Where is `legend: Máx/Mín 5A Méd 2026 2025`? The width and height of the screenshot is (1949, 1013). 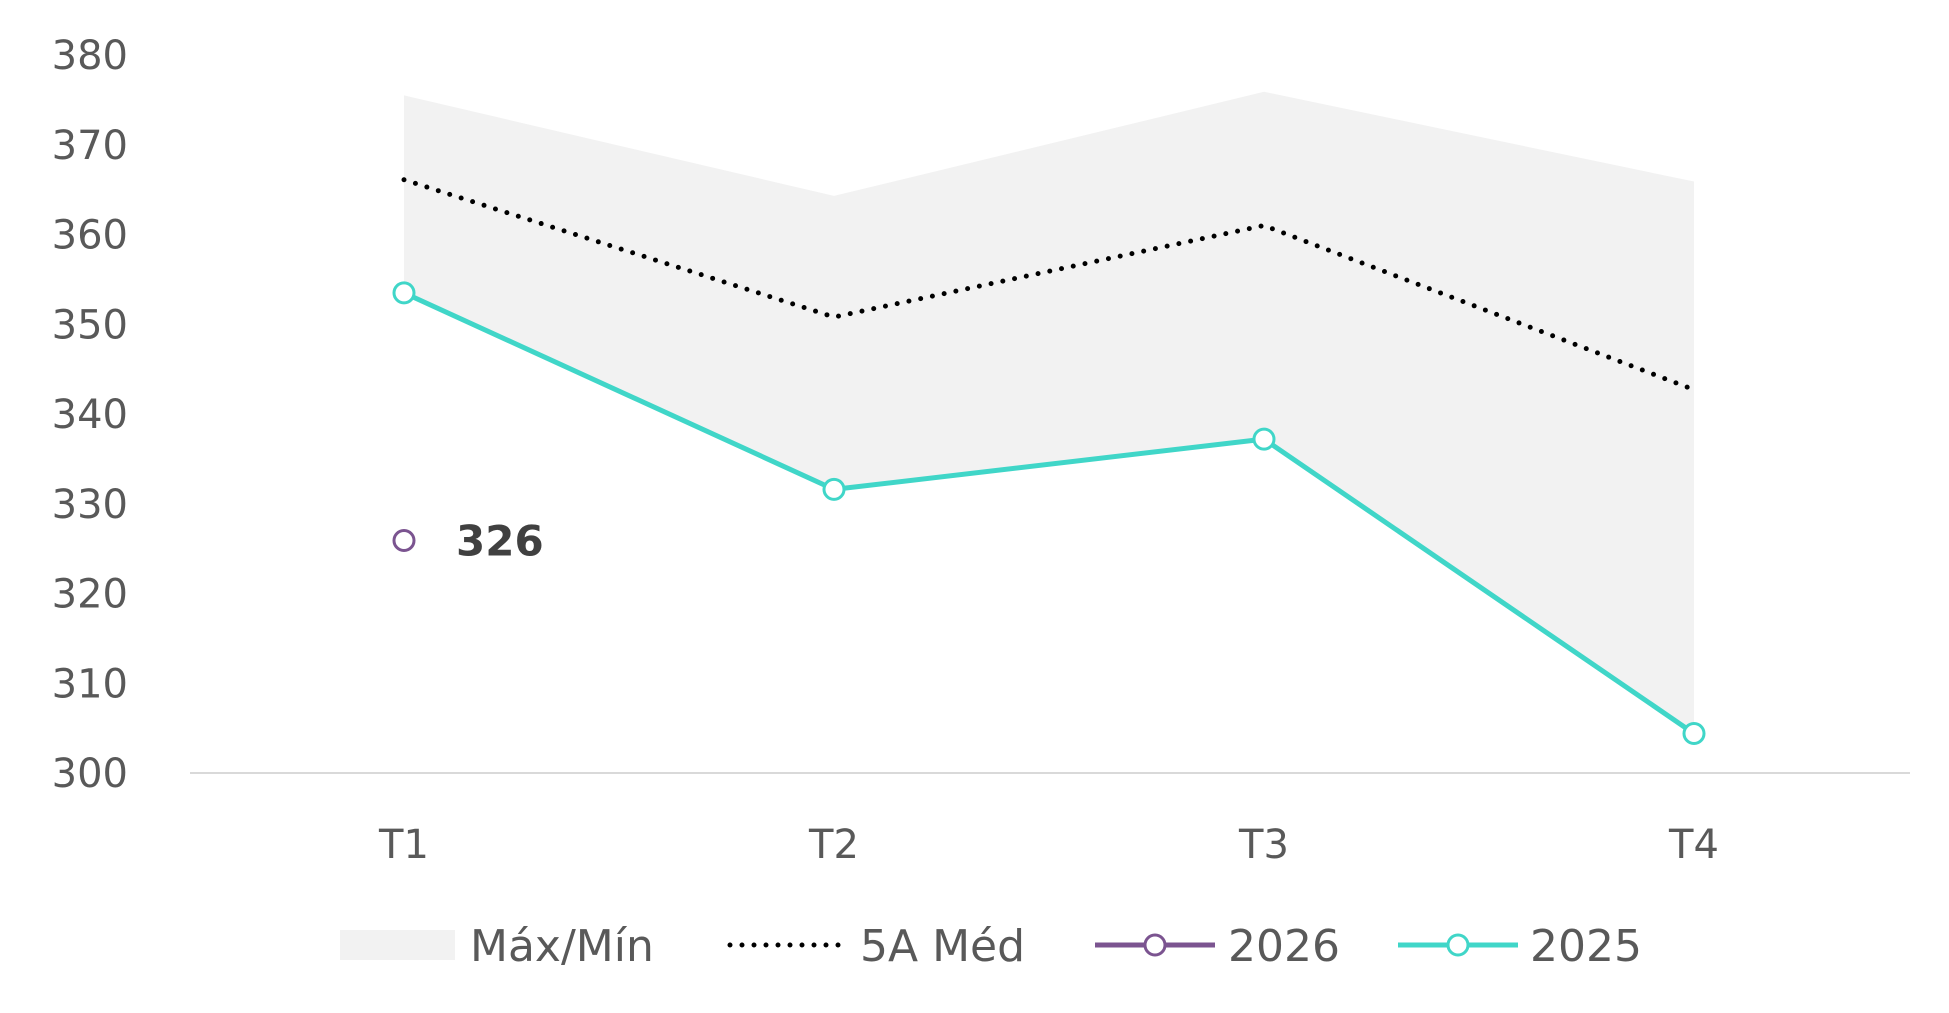
legend: Máx/Mín 5A Méd 2026 2025 is located at coordinates (991, 946).